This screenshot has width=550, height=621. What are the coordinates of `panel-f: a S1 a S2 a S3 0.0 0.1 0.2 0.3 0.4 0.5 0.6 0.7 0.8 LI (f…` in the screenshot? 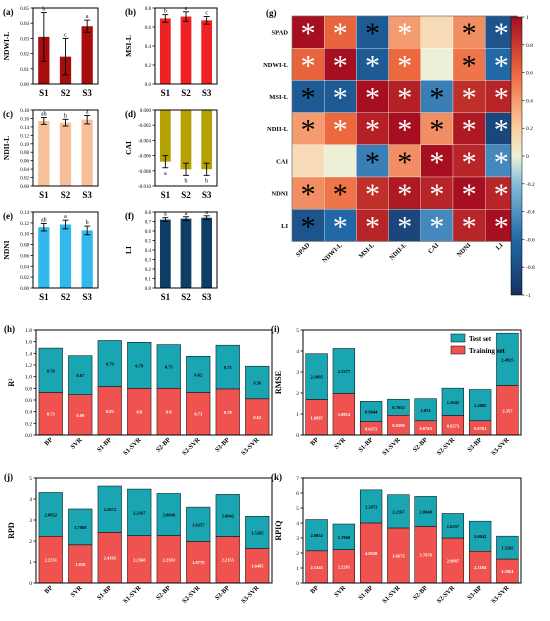 It's located at (171, 256).